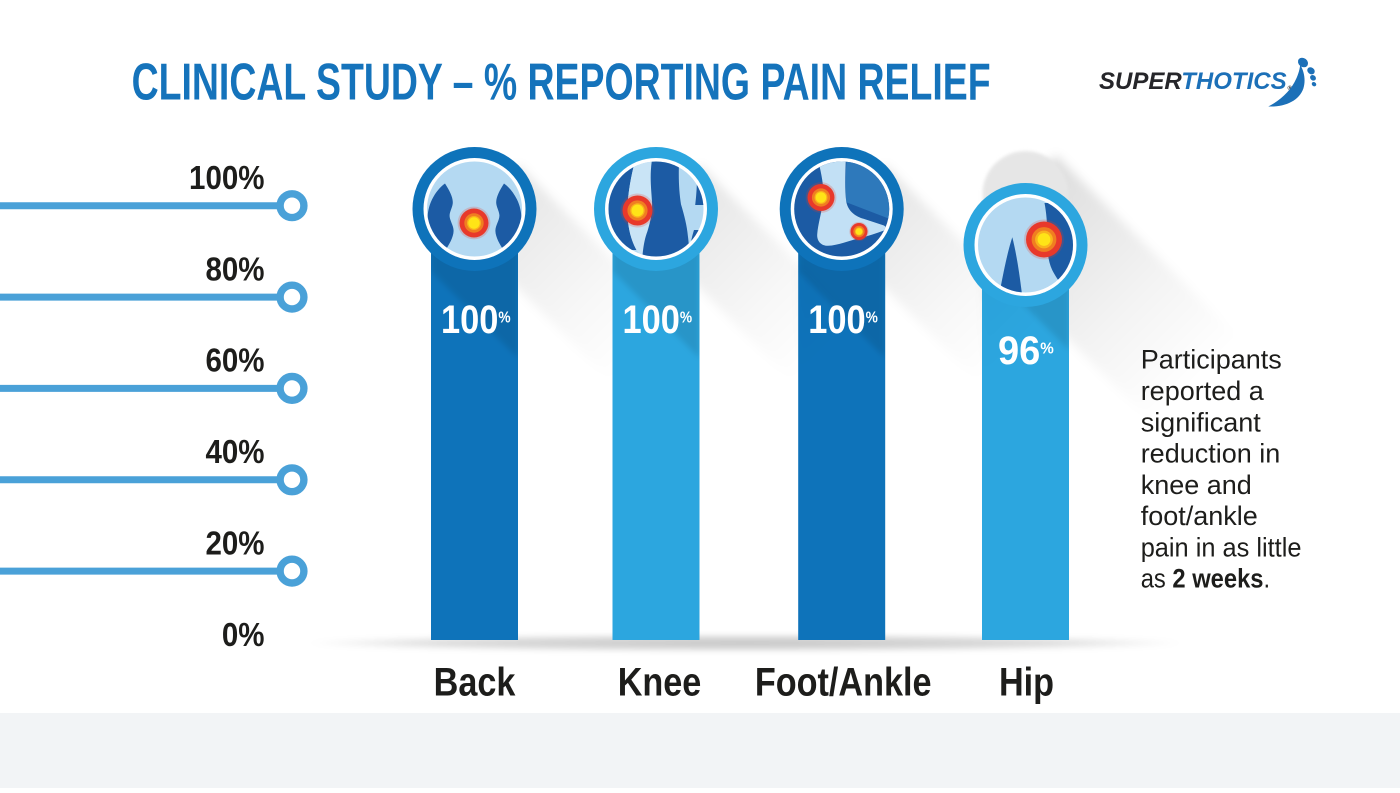  Describe the element at coordinates (1196, 485) in the screenshot. I see `svg-text: knee and` at that location.